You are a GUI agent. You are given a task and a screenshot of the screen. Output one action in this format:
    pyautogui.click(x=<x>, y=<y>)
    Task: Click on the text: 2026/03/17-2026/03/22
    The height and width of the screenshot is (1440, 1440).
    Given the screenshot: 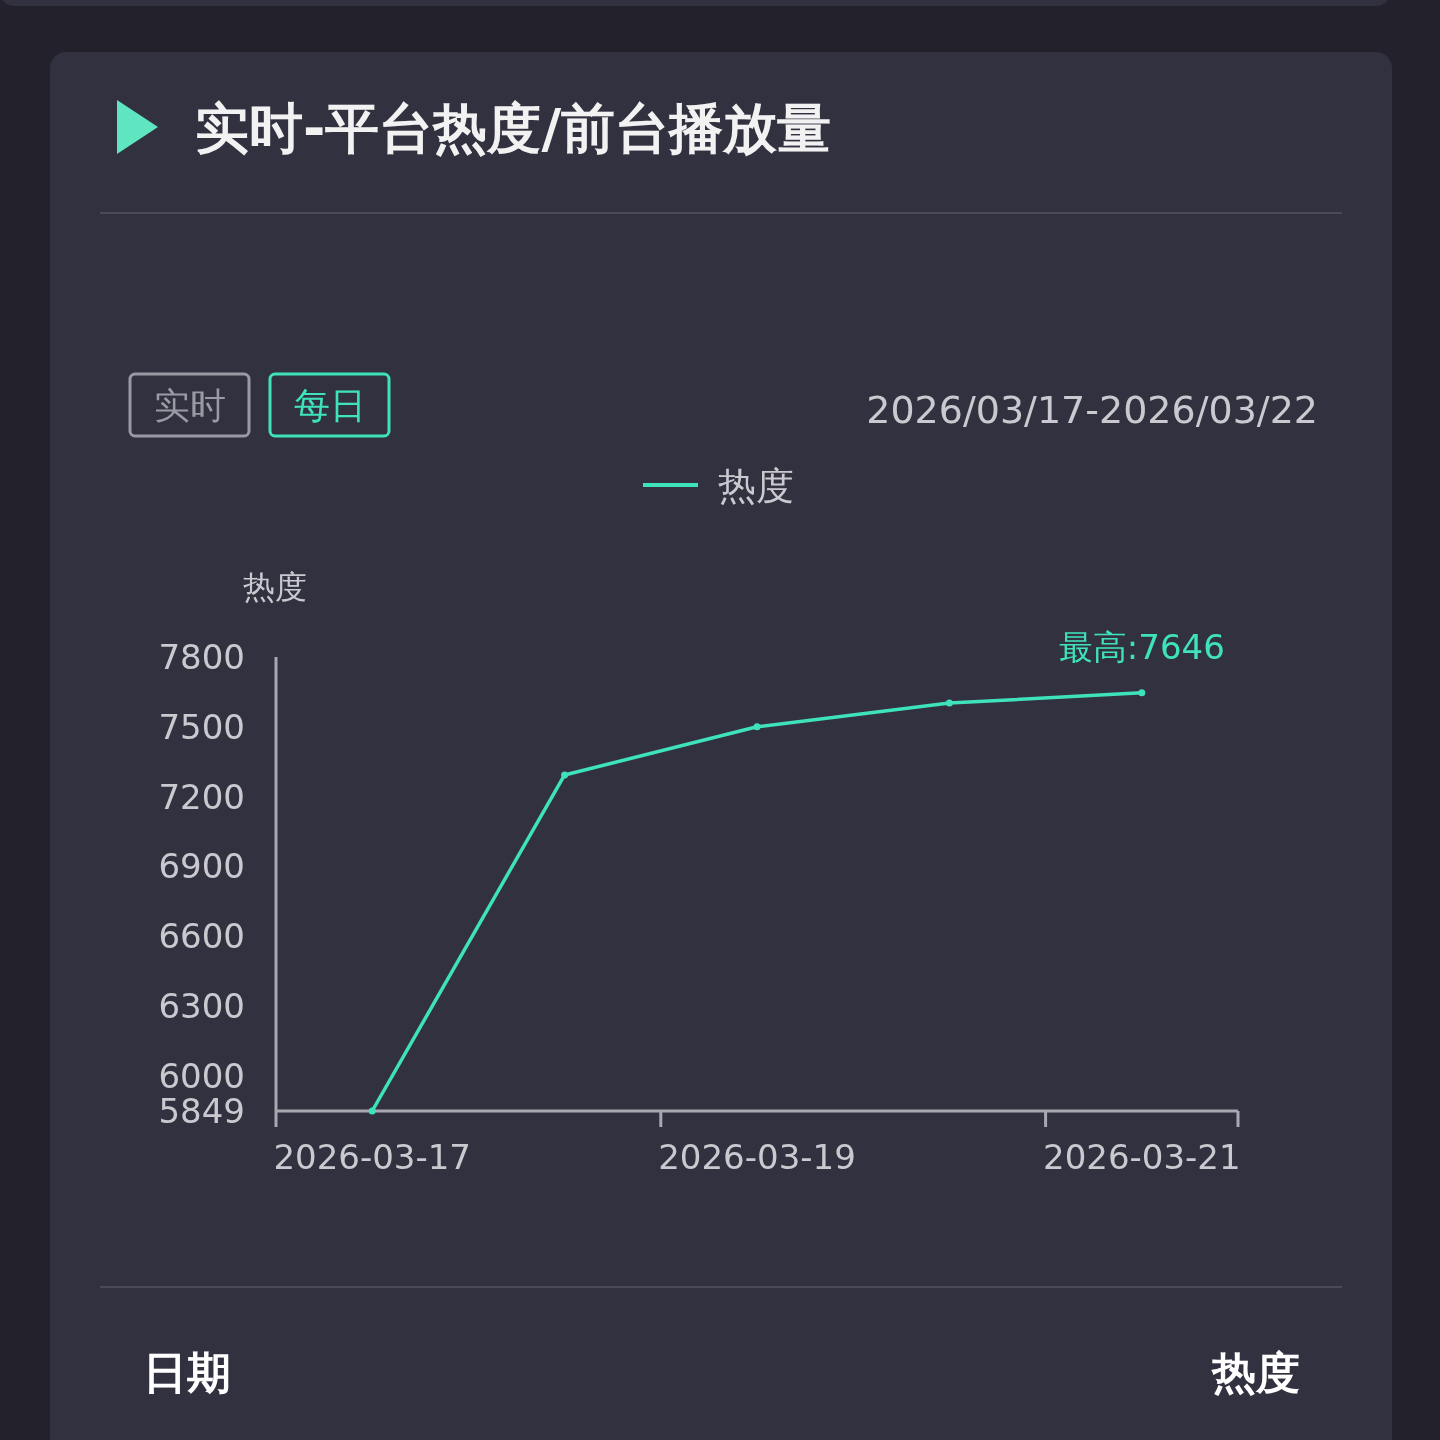 What is the action you would take?
    pyautogui.click(x=1092, y=410)
    